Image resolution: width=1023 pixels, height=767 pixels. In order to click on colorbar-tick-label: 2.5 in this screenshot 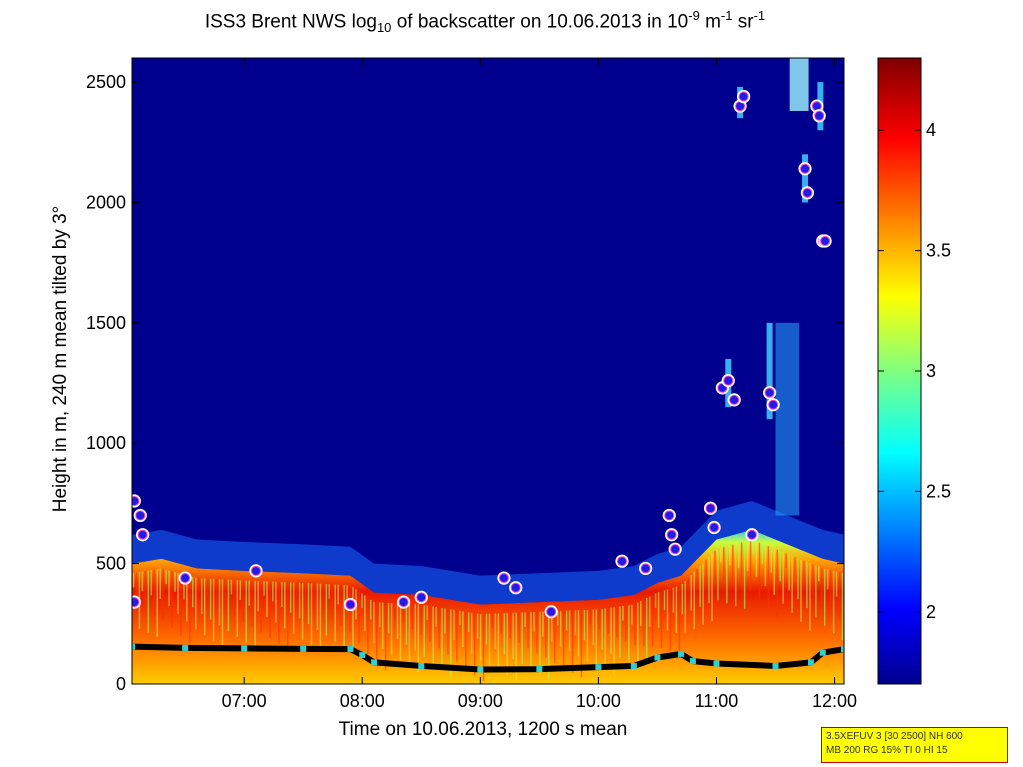, I will do `click(938, 491)`.